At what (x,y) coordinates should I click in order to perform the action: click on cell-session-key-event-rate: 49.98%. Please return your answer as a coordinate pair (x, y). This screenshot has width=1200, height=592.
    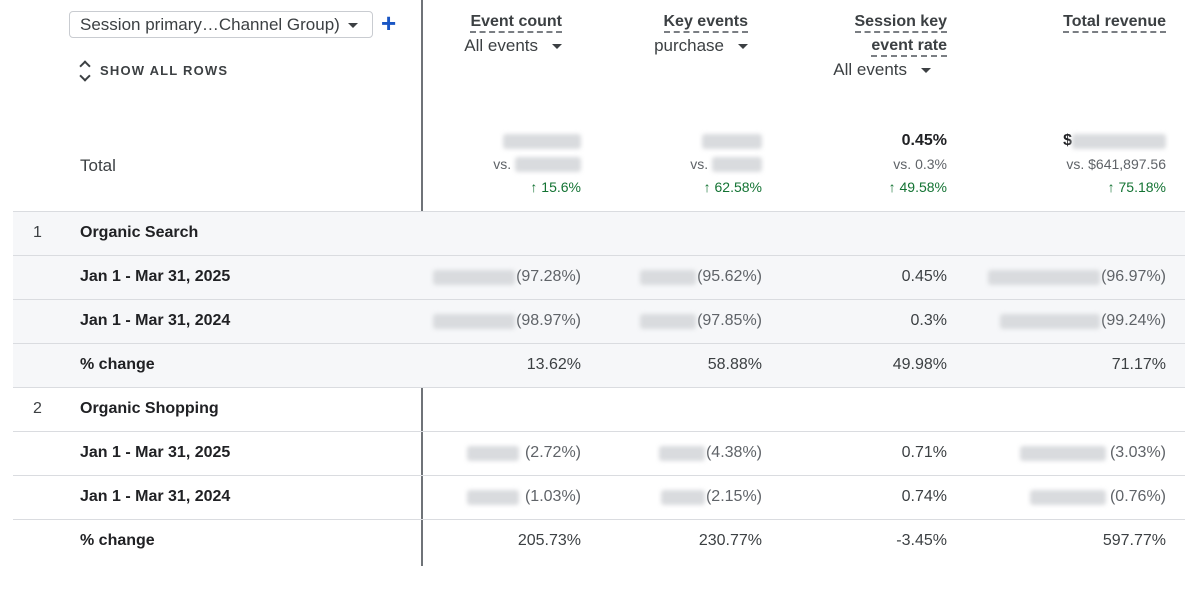
    Looking at the image, I should click on (919, 364).